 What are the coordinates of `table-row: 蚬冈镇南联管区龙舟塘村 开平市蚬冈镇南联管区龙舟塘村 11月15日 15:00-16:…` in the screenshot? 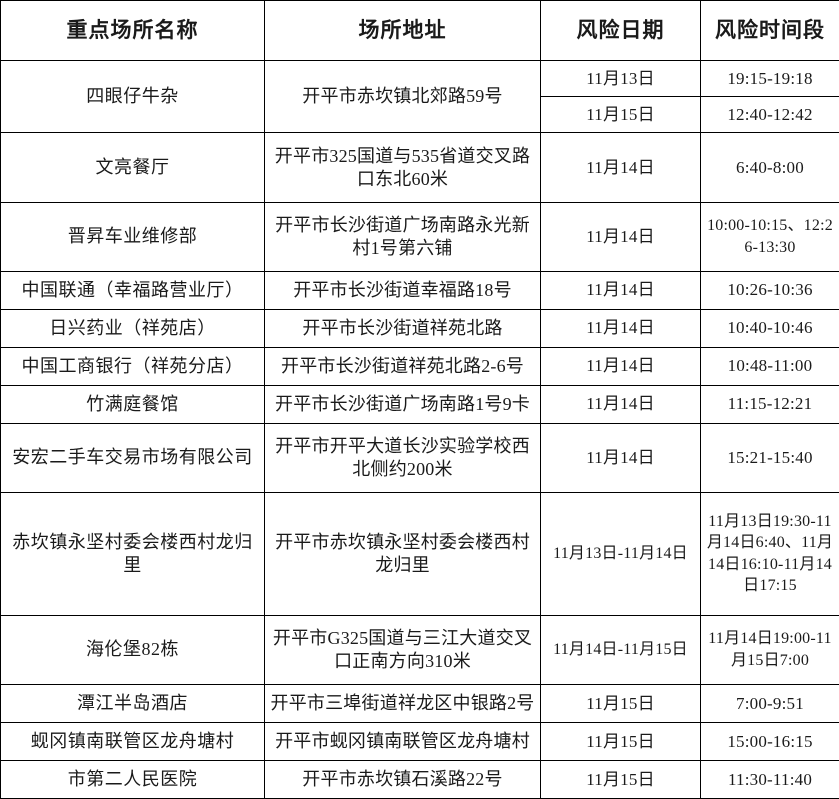 It's located at (419, 741).